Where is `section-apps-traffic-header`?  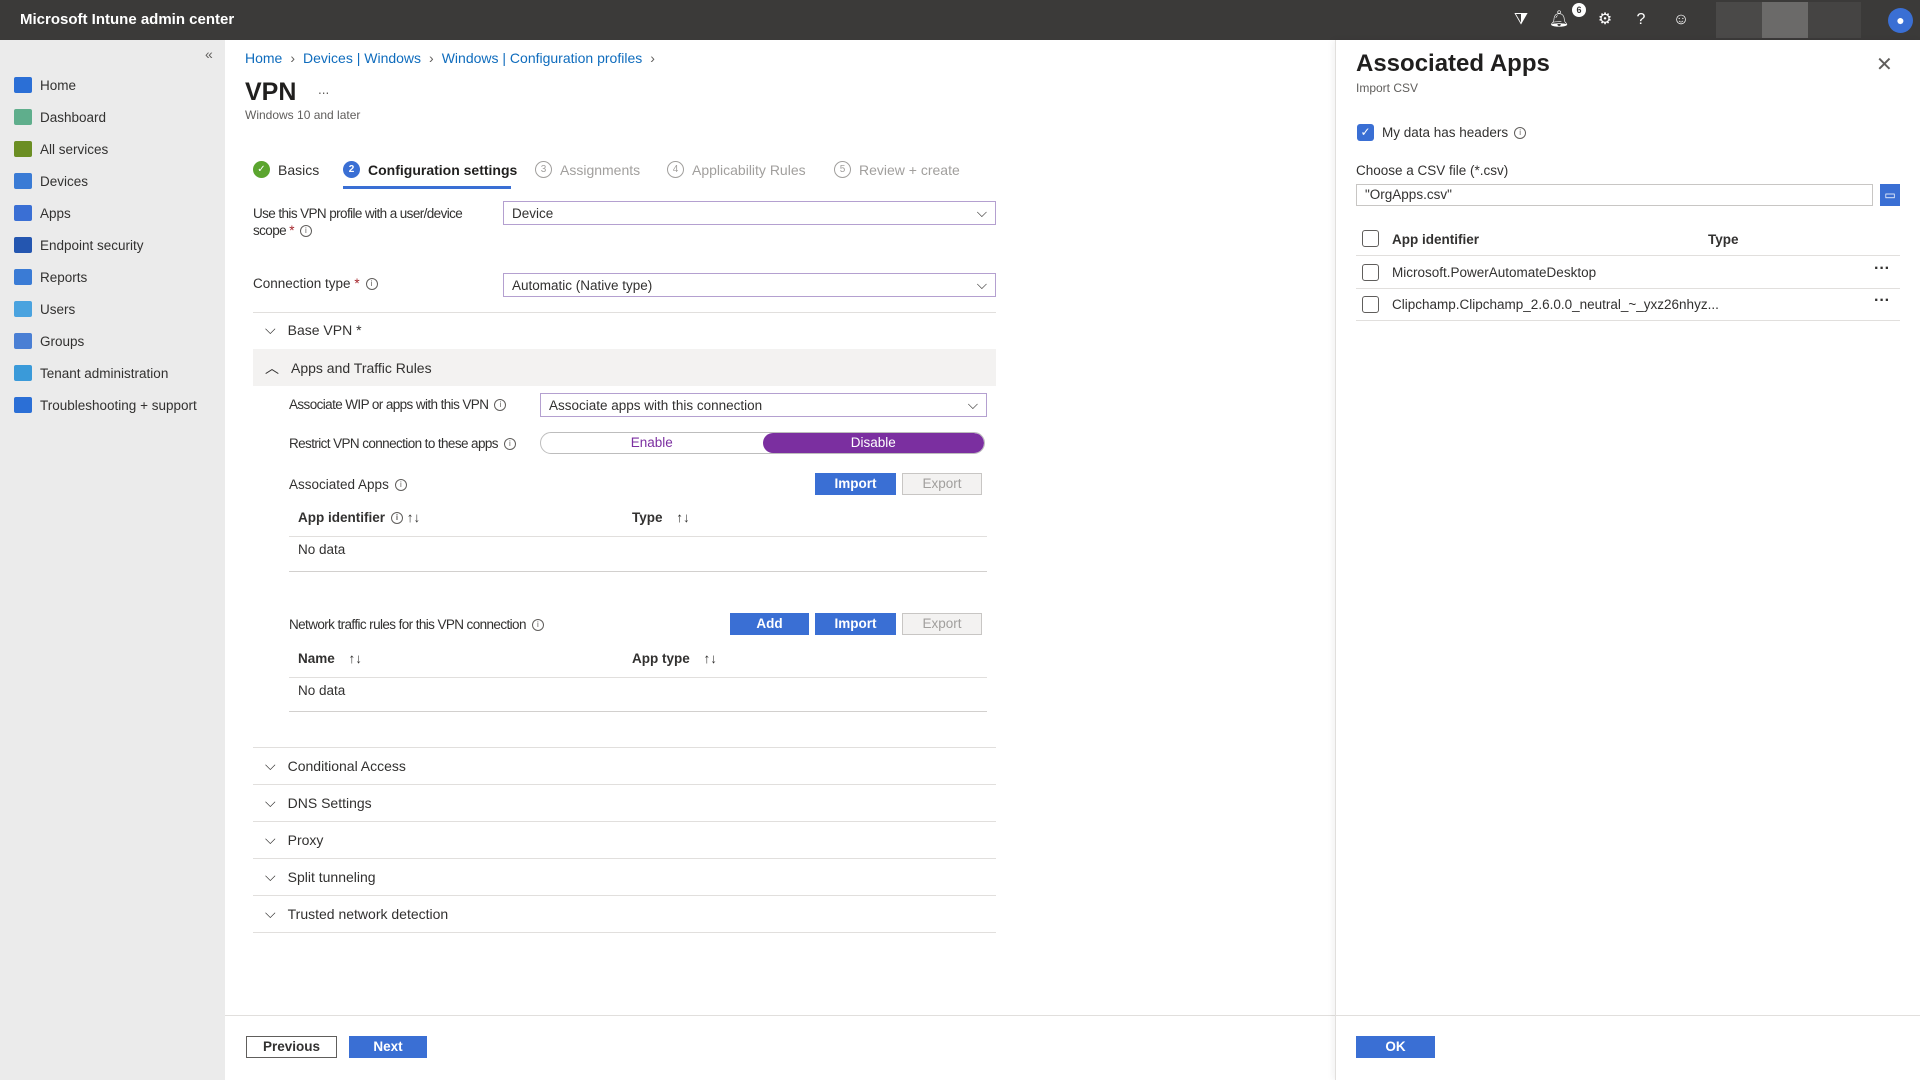
section-apps-traffic-header is located at coordinates (624, 367).